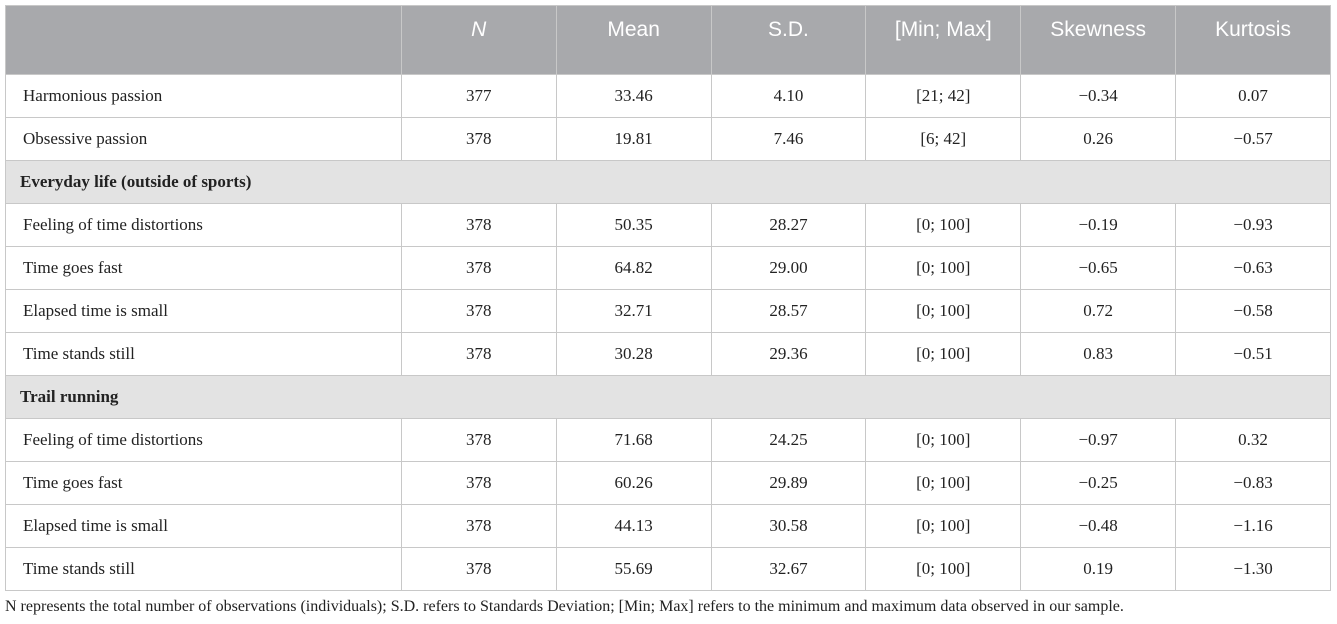 This screenshot has height=624, width=1337. Describe the element at coordinates (203, 40) in the screenshot. I see `header-cell-label` at that location.